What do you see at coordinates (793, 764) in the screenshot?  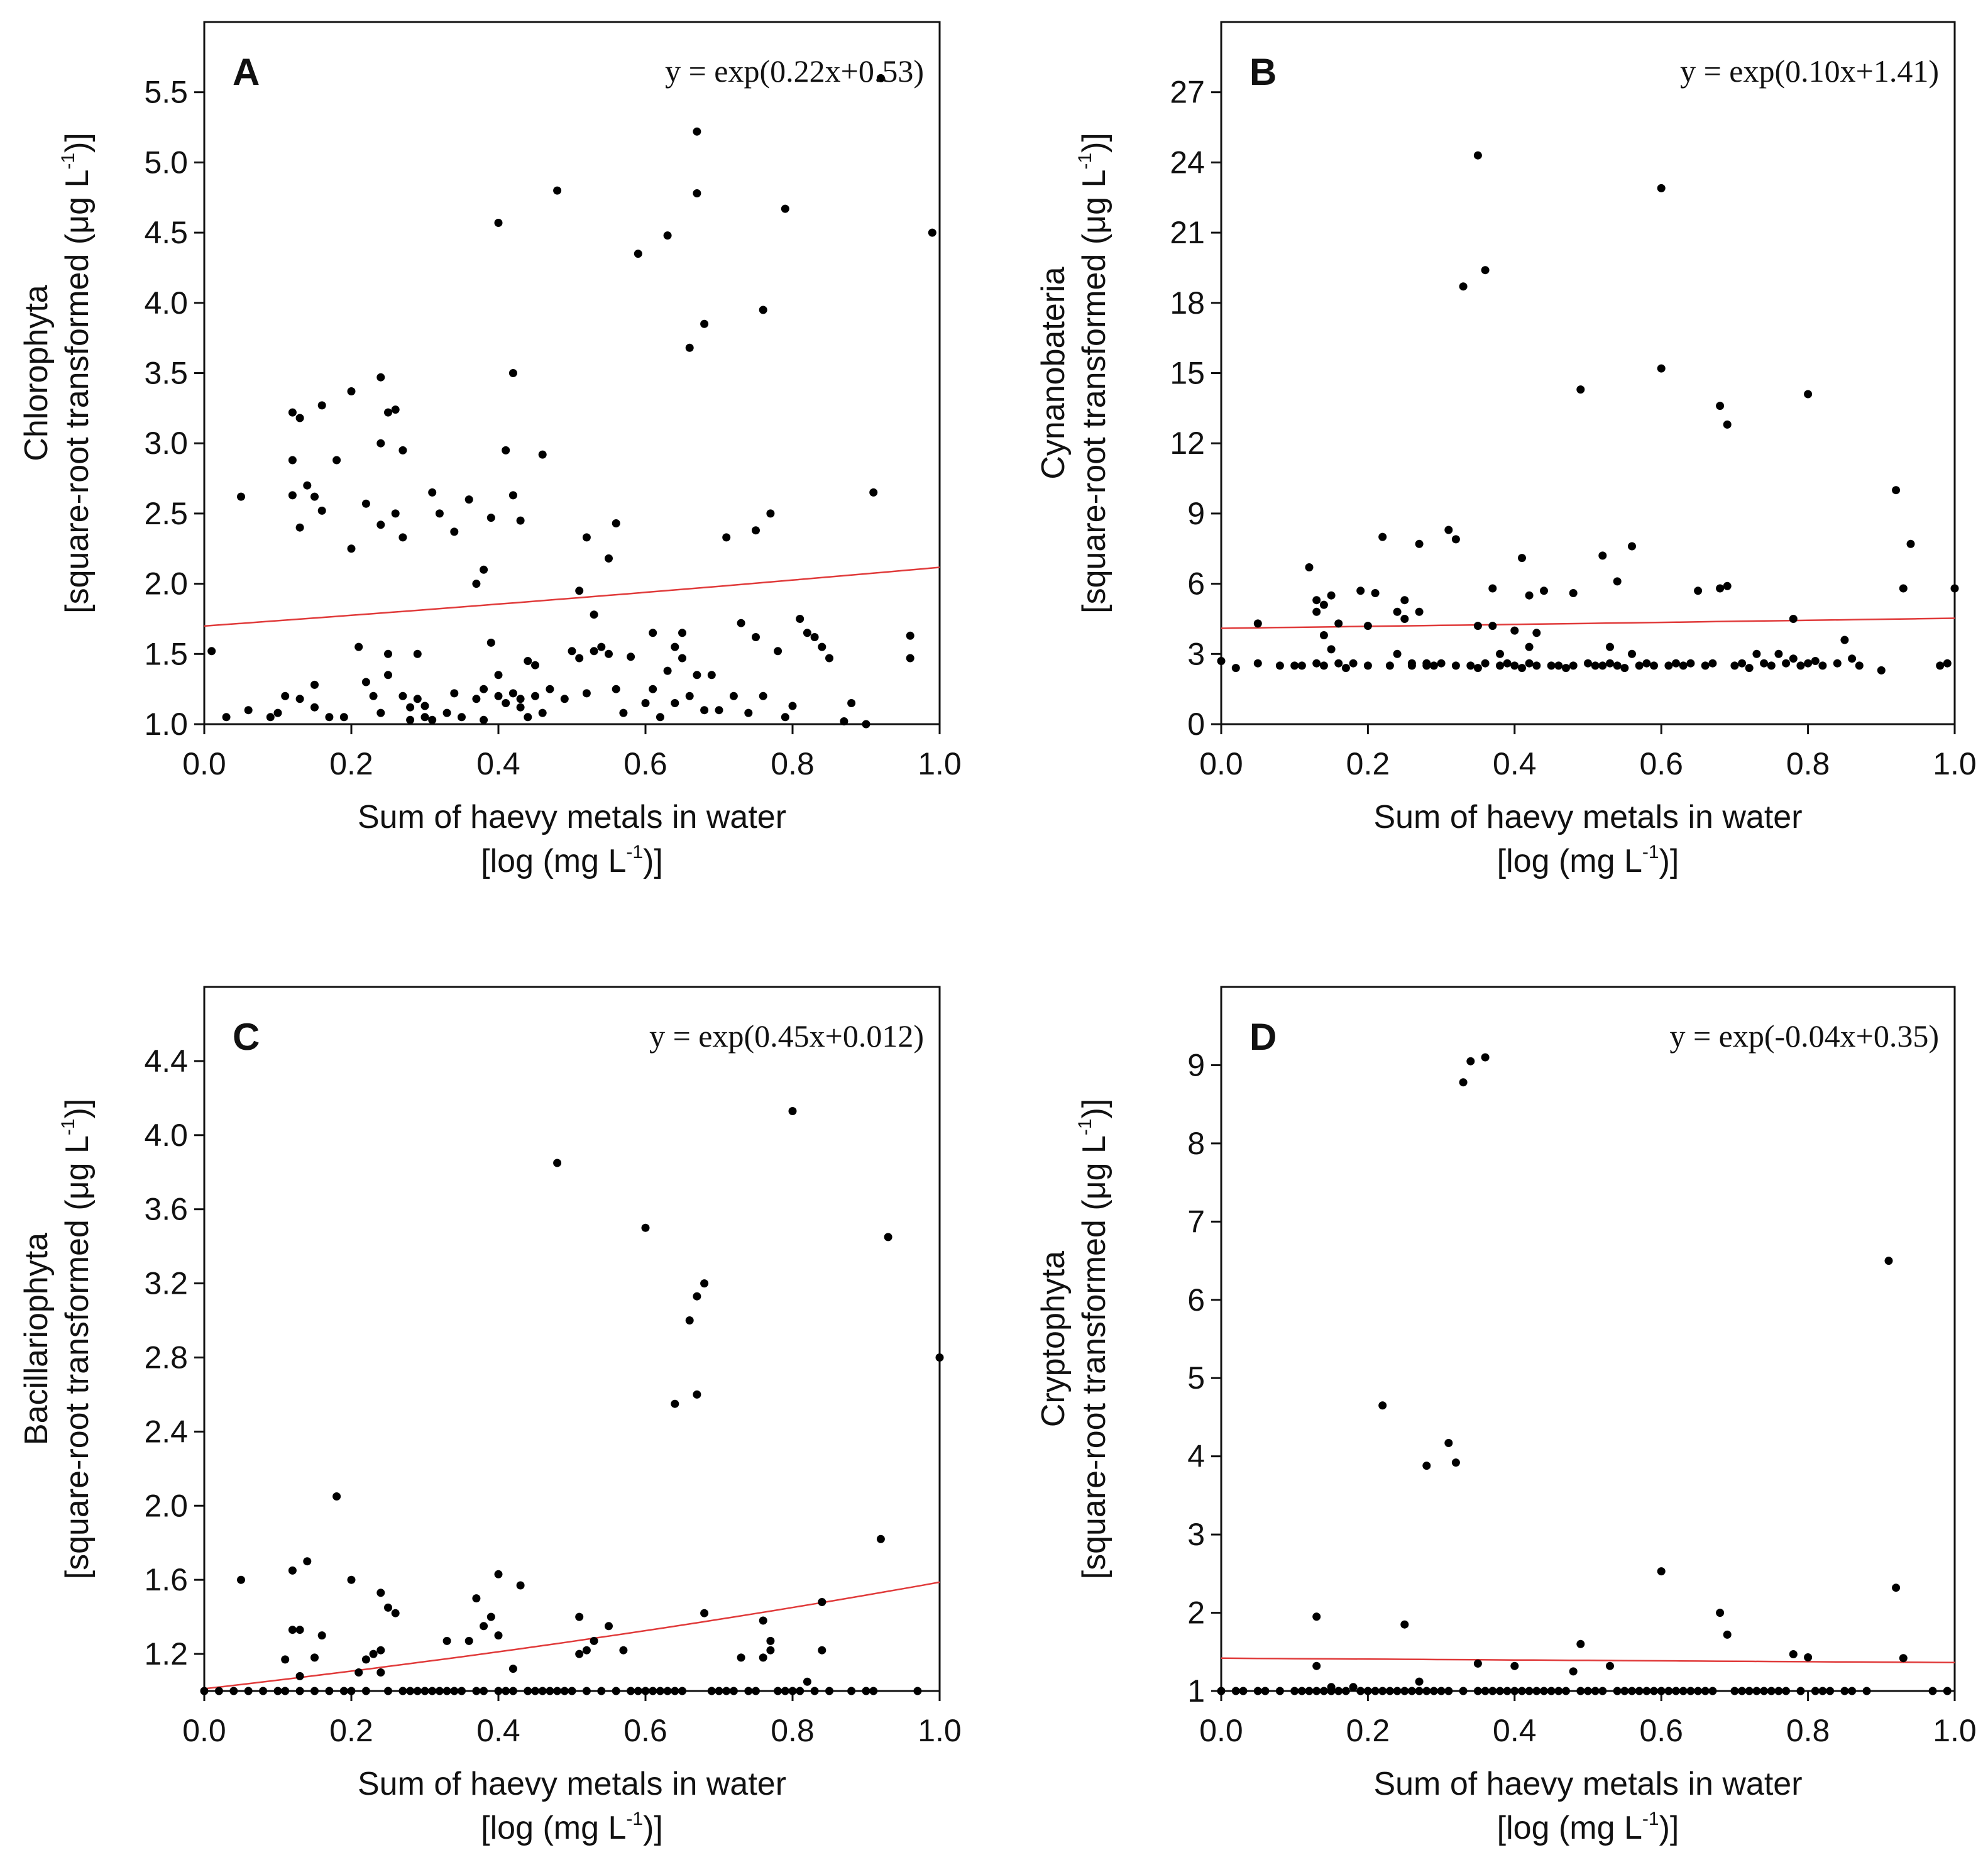 I see `x-tick-label: 0.8` at bounding box center [793, 764].